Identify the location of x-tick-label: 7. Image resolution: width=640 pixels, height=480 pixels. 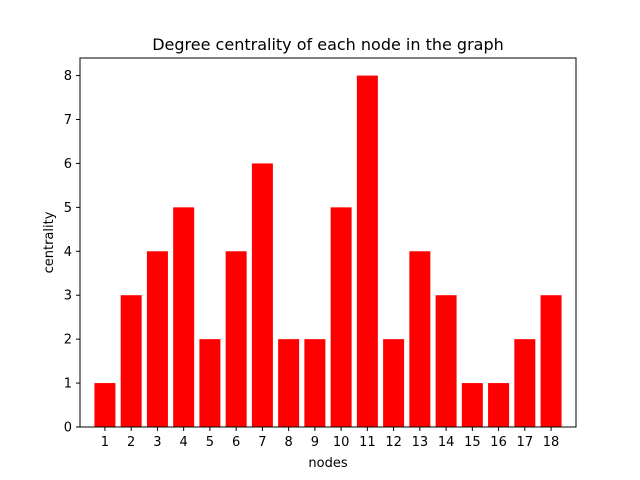
(262, 442).